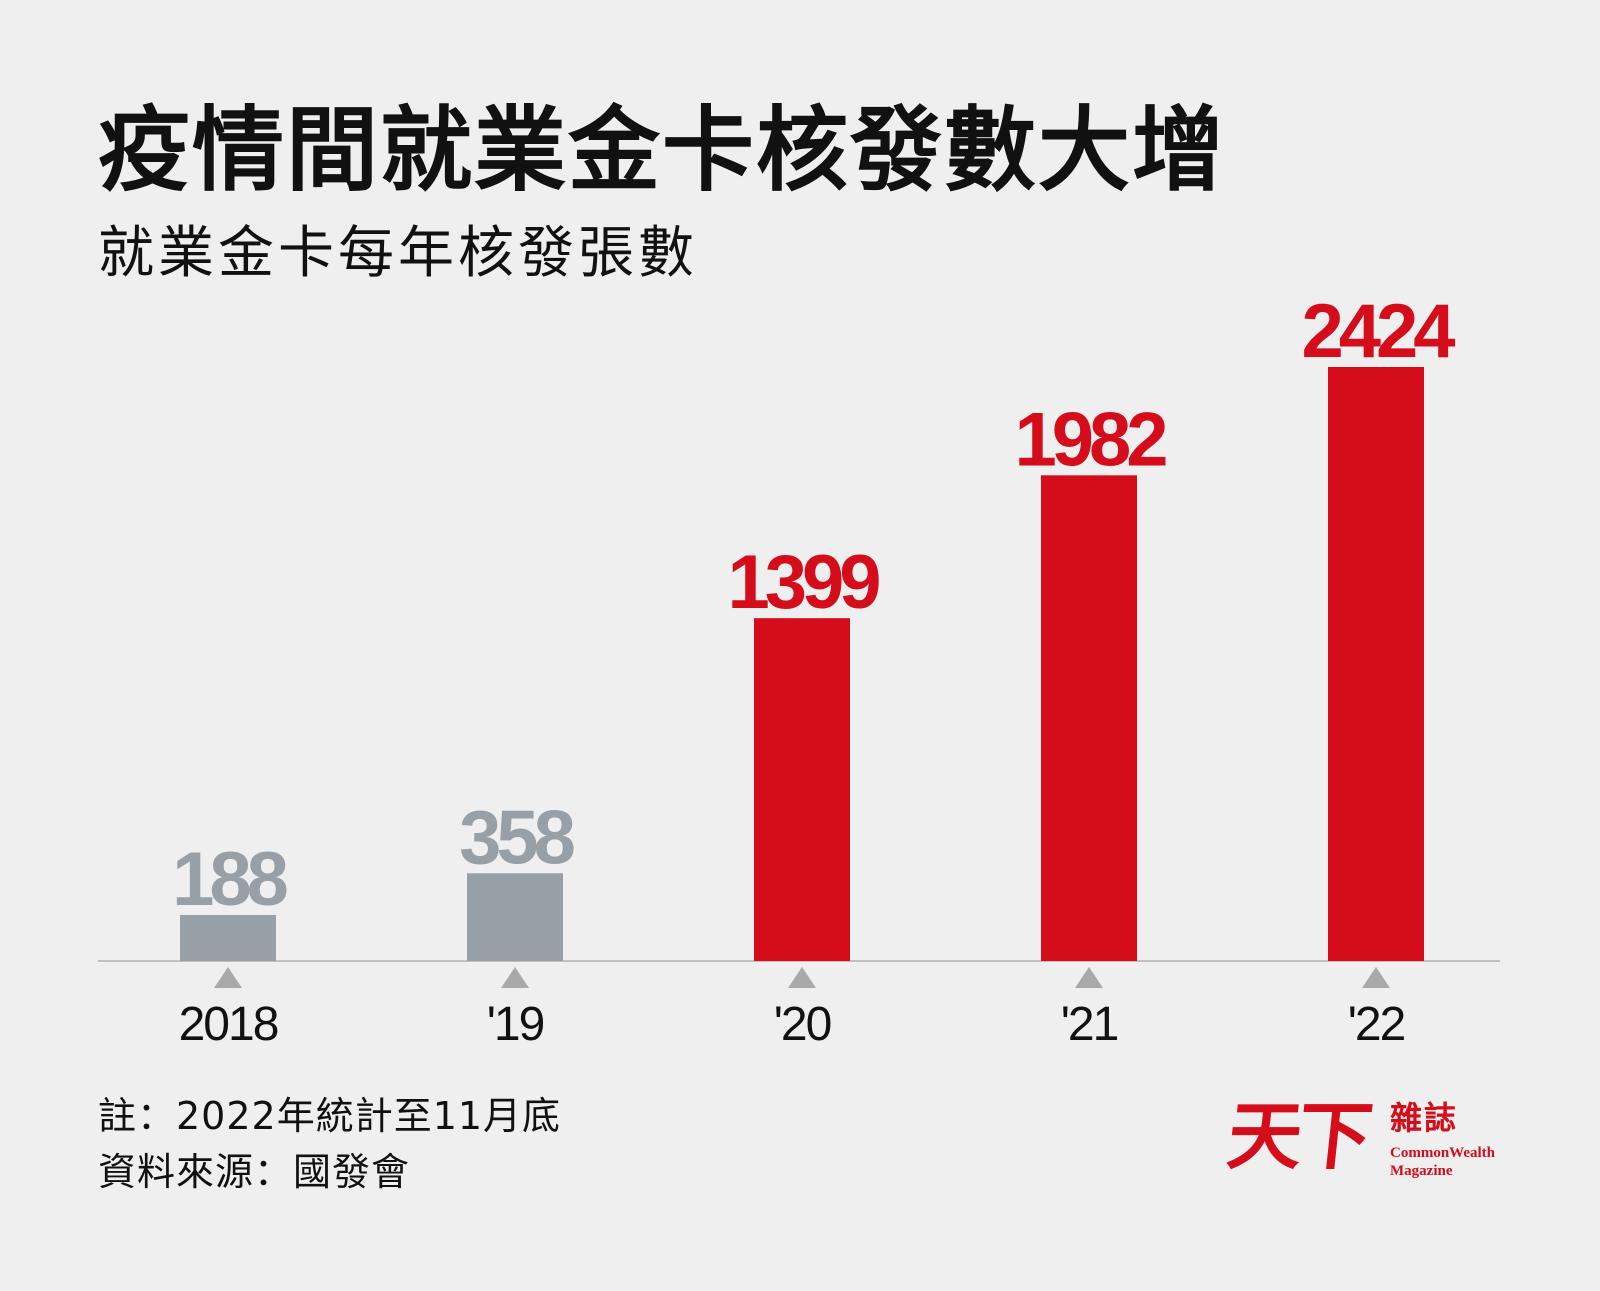  I want to click on x-ticks-group: 2018 '19 '20 '21 '22, so click(793, 1009).